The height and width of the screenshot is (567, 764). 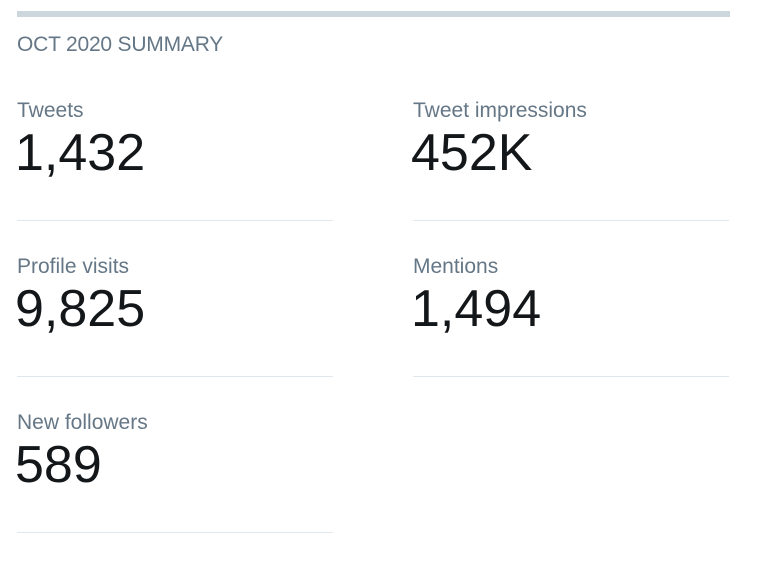 What do you see at coordinates (570, 333) in the screenshot?
I see `stat-item: Mentions 1,494` at bounding box center [570, 333].